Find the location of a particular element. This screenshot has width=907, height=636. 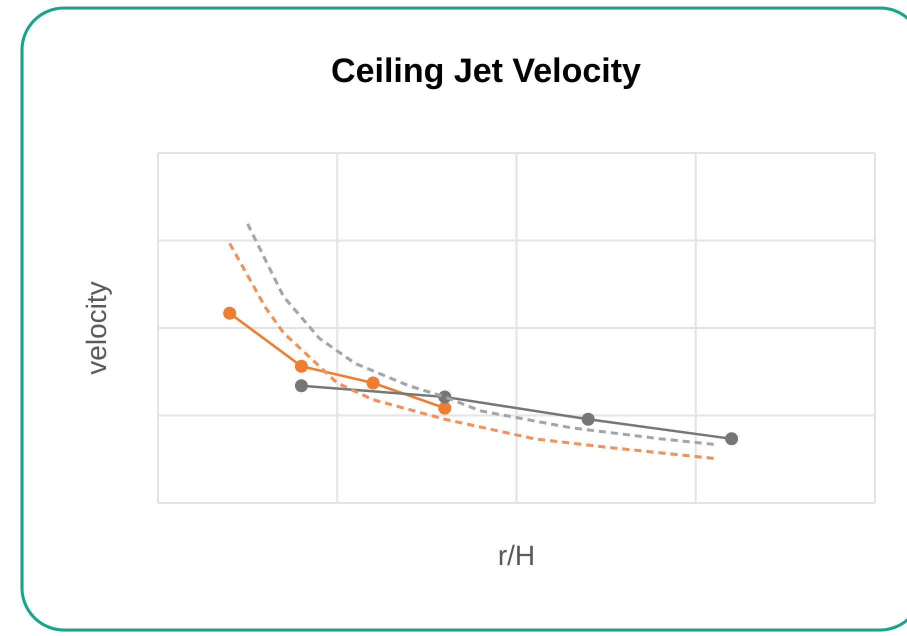

x-axis-title: r/H is located at coordinates (517, 555).